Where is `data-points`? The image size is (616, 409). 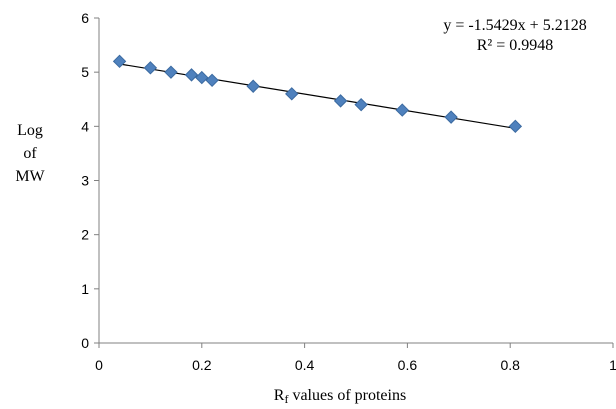 data-points is located at coordinates (317, 94).